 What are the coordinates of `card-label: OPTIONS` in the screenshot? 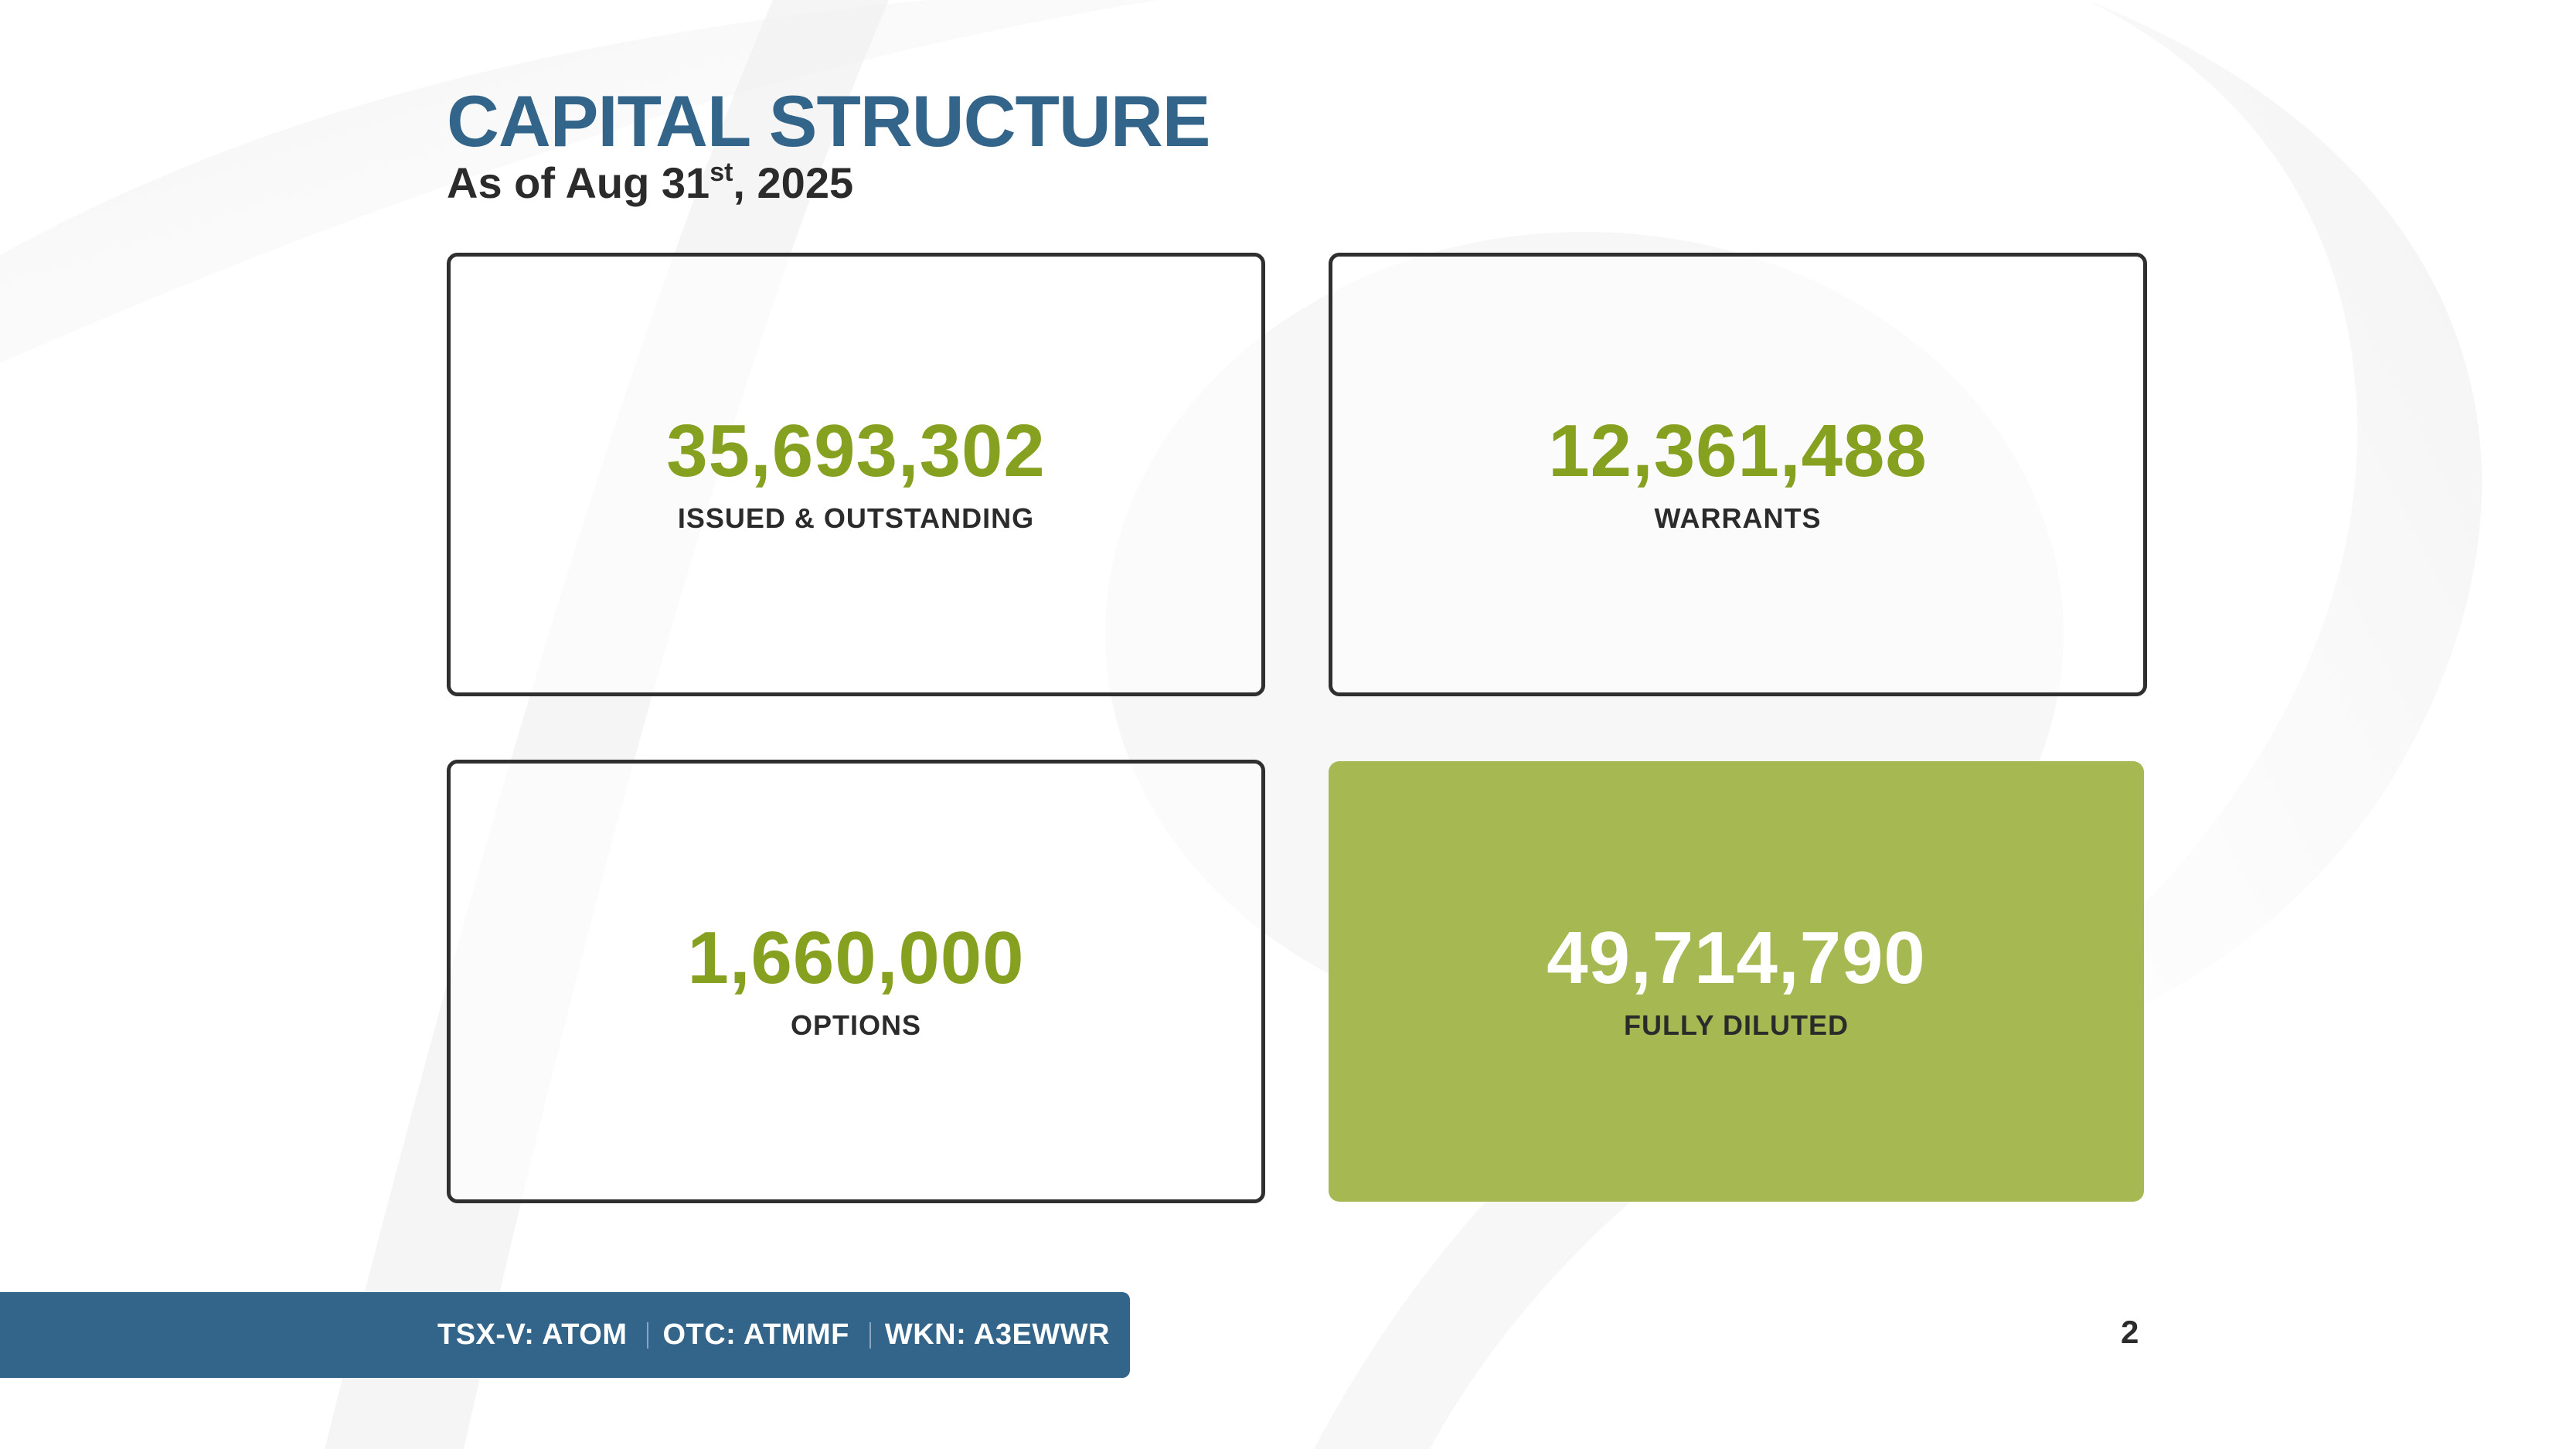 It's located at (856, 1025).